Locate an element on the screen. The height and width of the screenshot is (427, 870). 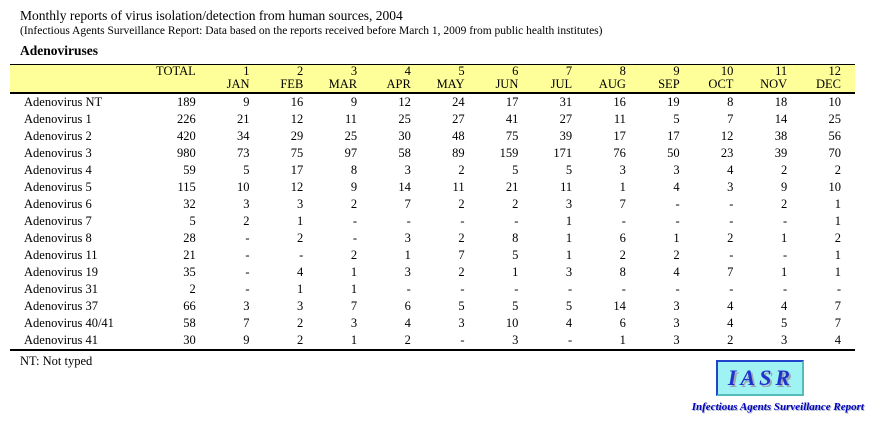
virus-name-cell: Adenovirus 8 is located at coordinates (58, 238).